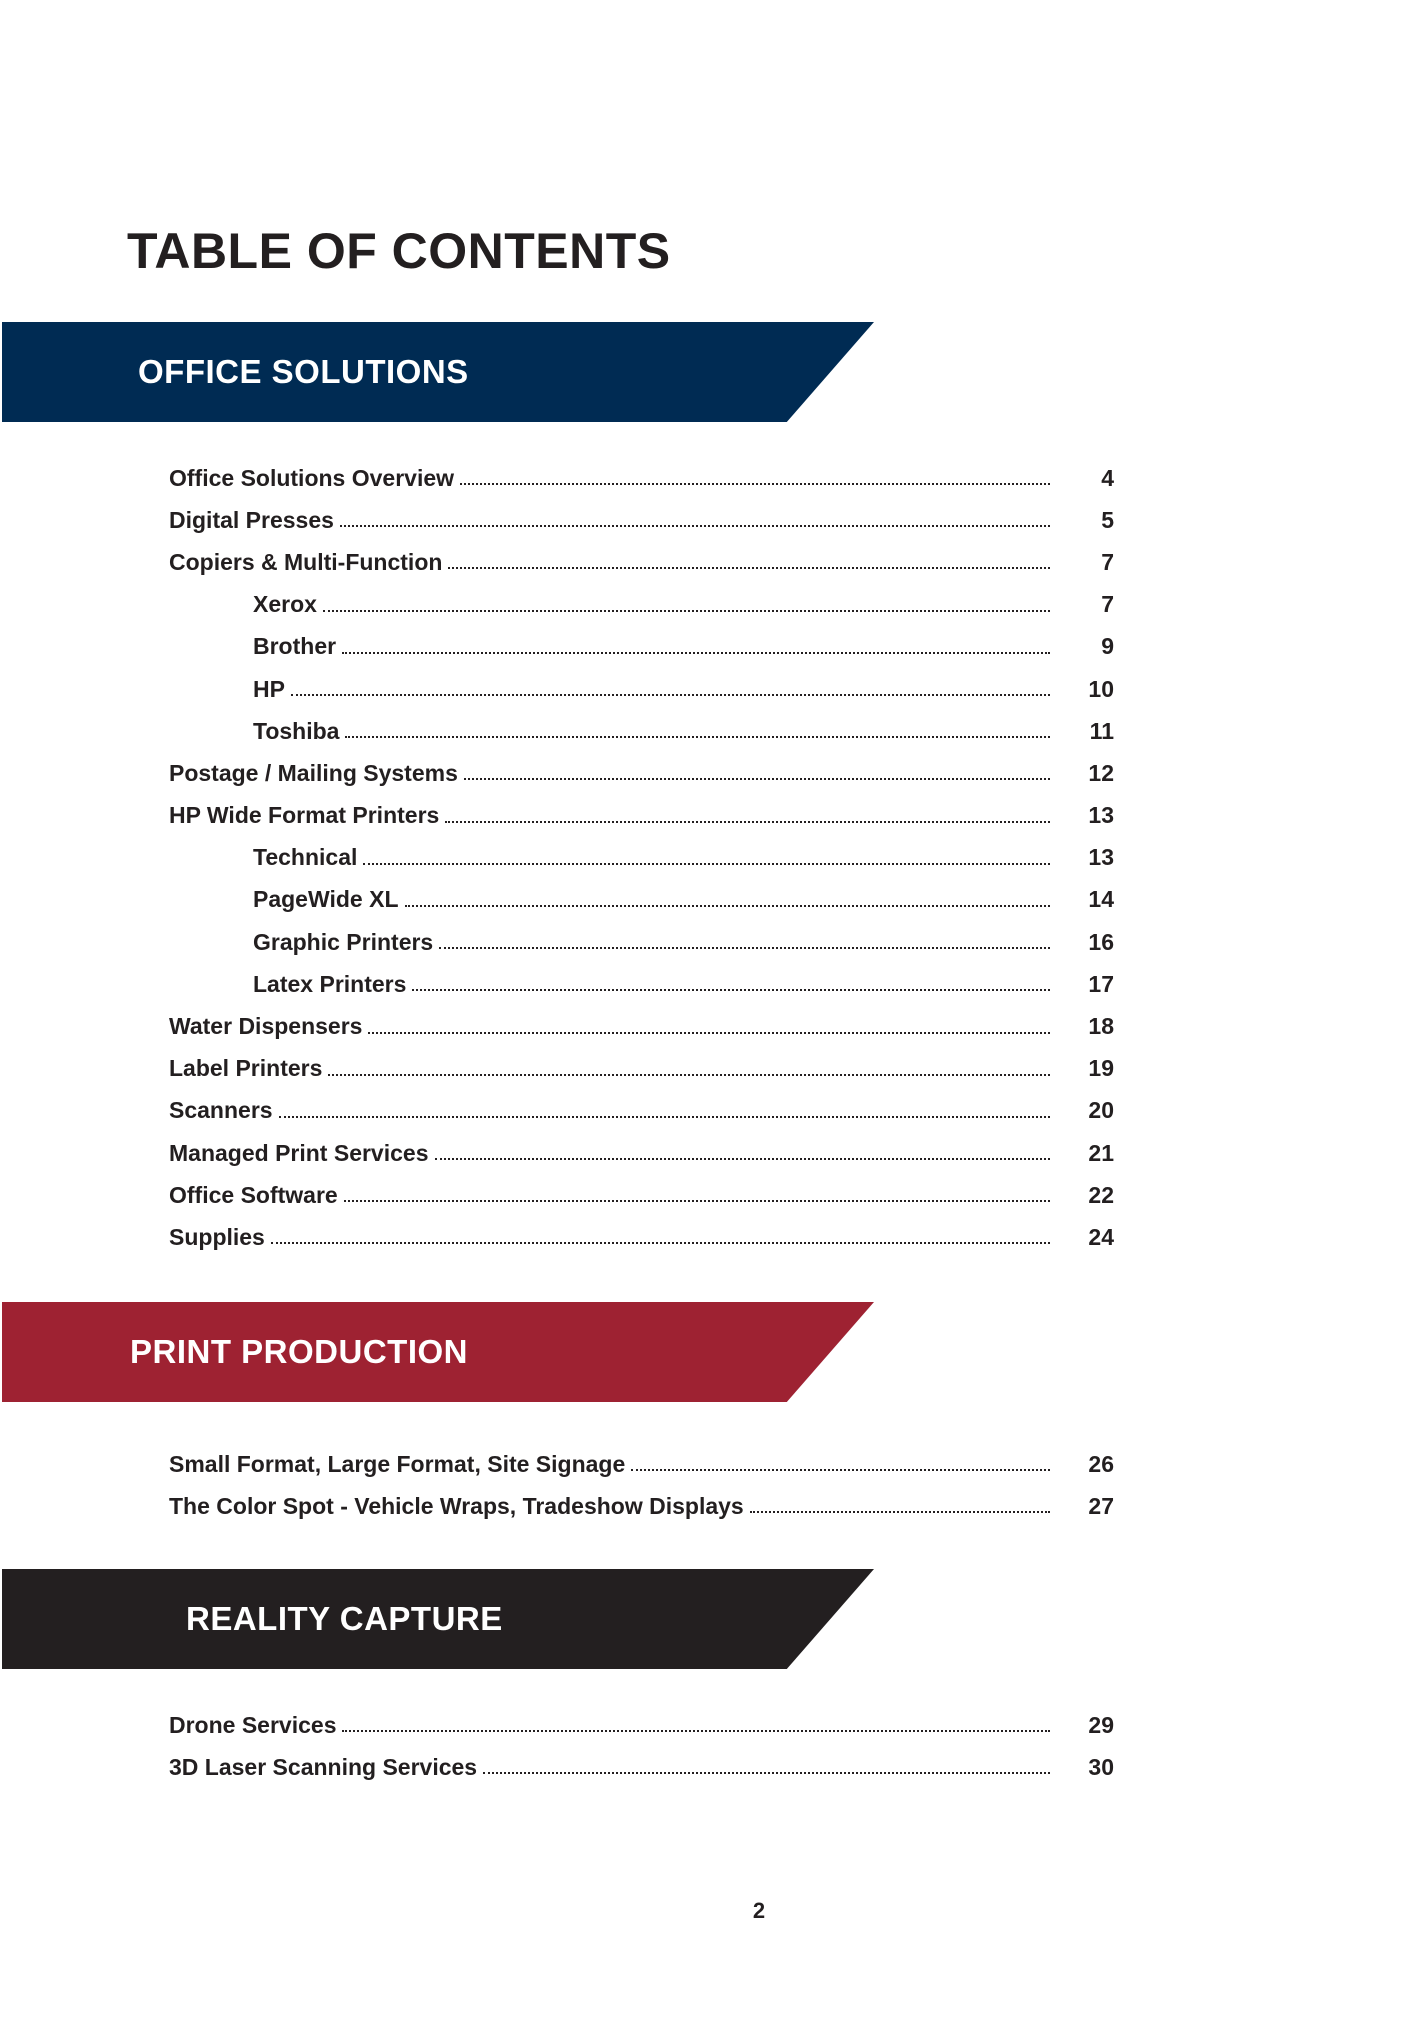 The height and width of the screenshot is (2028, 1428). What do you see at coordinates (1101, 1110) in the screenshot?
I see `toc-entry-page: 20` at bounding box center [1101, 1110].